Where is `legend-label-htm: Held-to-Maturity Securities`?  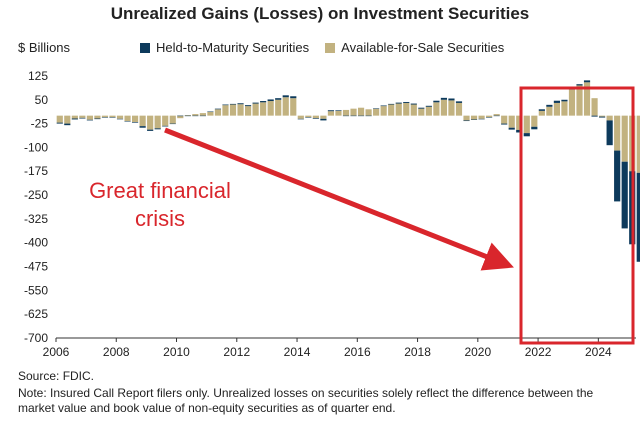
legend-label-htm: Held-to-Maturity Securities is located at coordinates (233, 47).